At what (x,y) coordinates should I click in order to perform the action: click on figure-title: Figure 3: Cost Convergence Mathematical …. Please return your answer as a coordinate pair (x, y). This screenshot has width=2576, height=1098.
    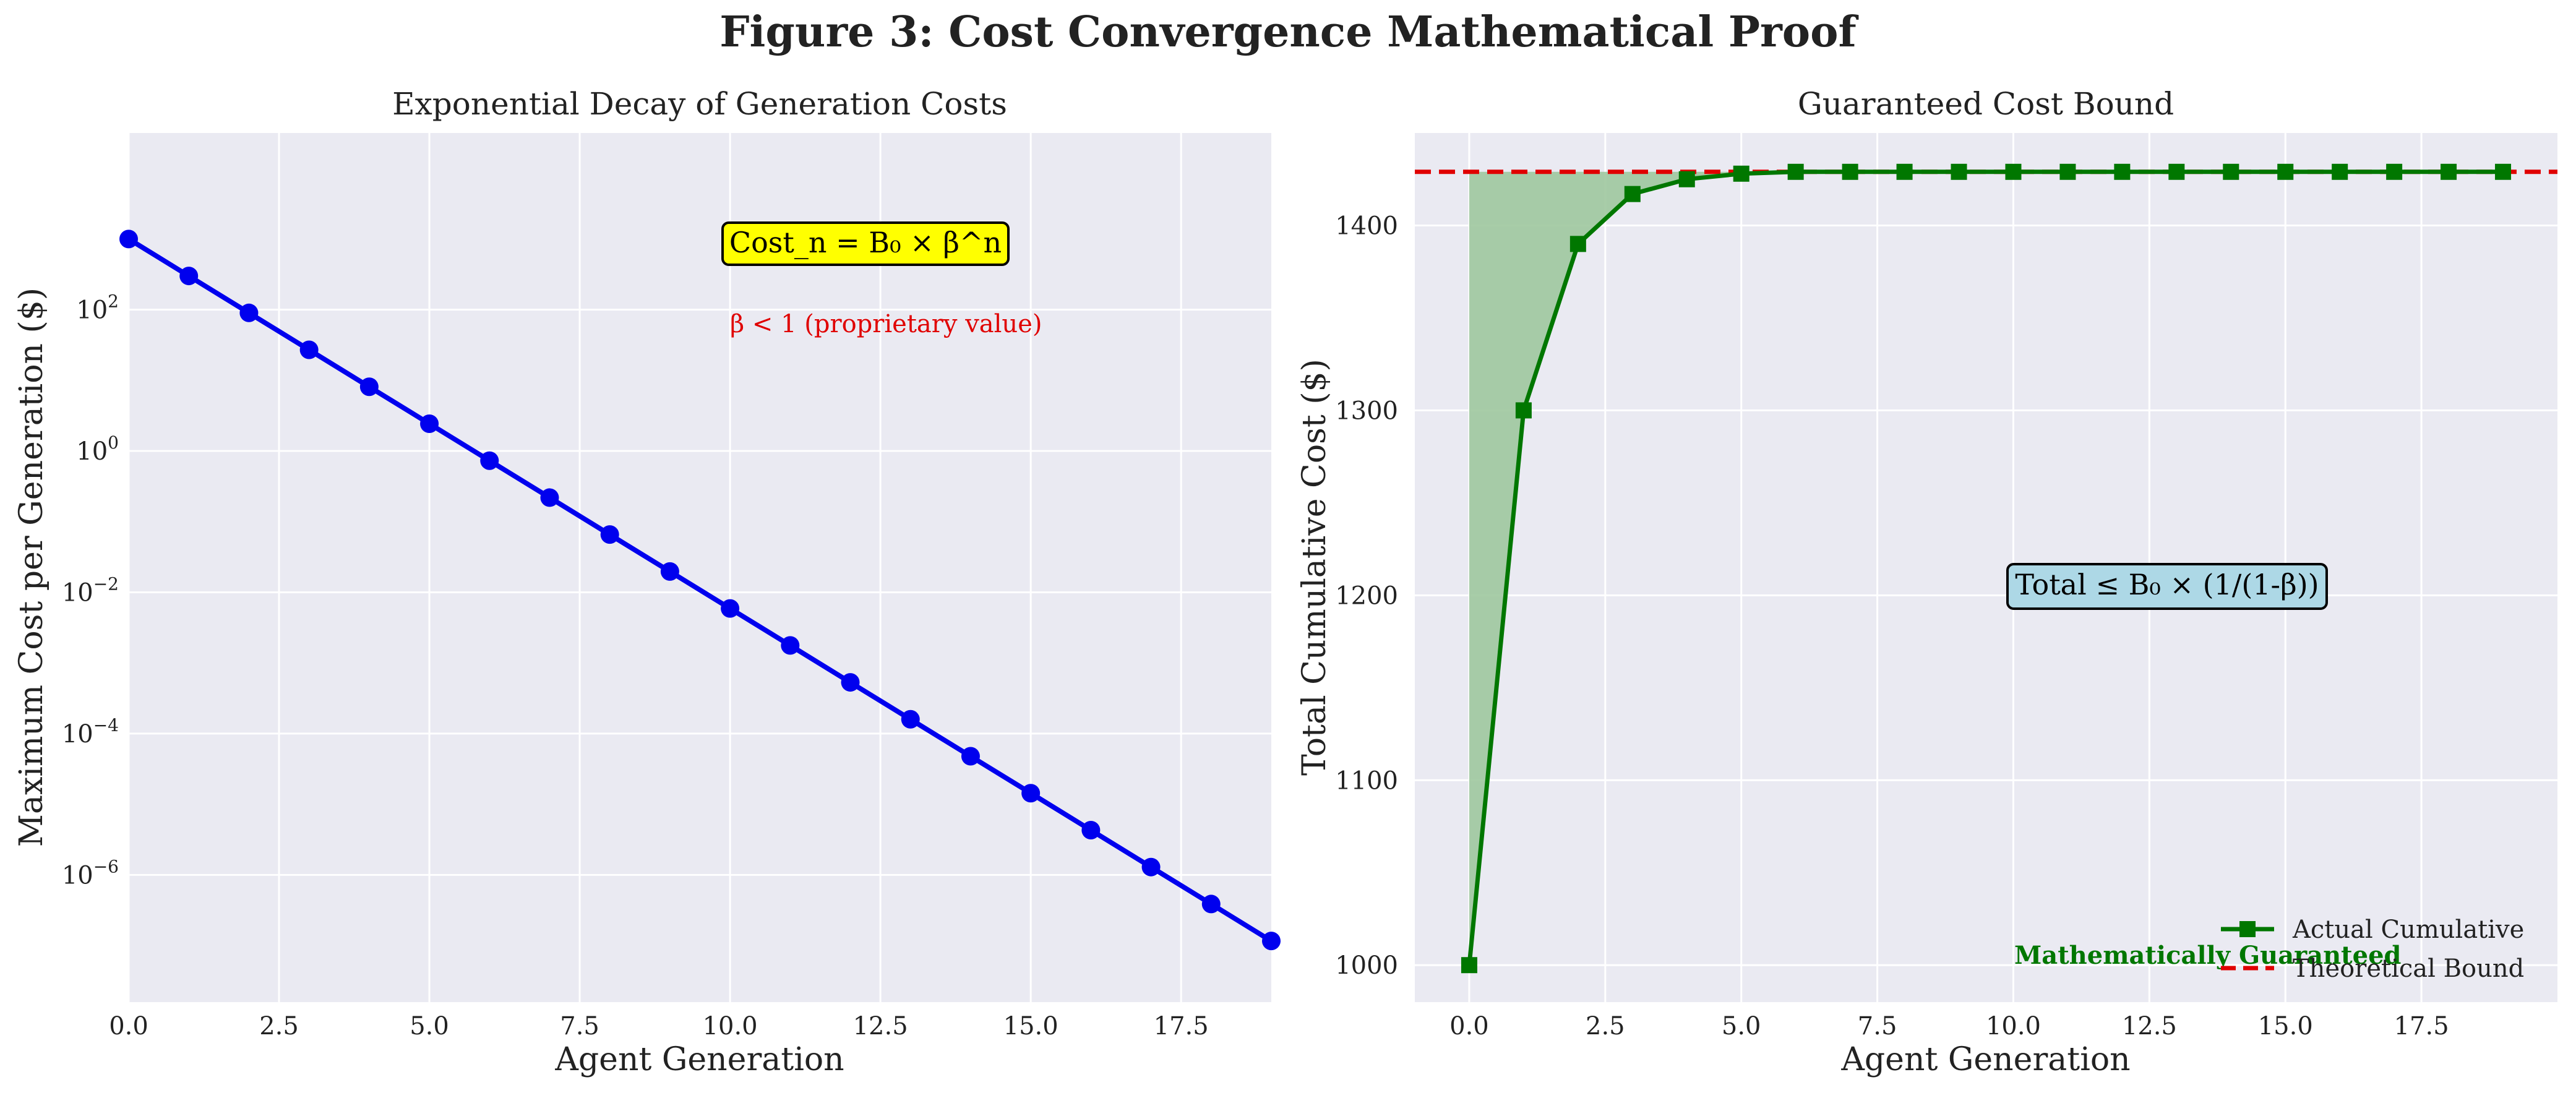
    Looking at the image, I should click on (1289, 32).